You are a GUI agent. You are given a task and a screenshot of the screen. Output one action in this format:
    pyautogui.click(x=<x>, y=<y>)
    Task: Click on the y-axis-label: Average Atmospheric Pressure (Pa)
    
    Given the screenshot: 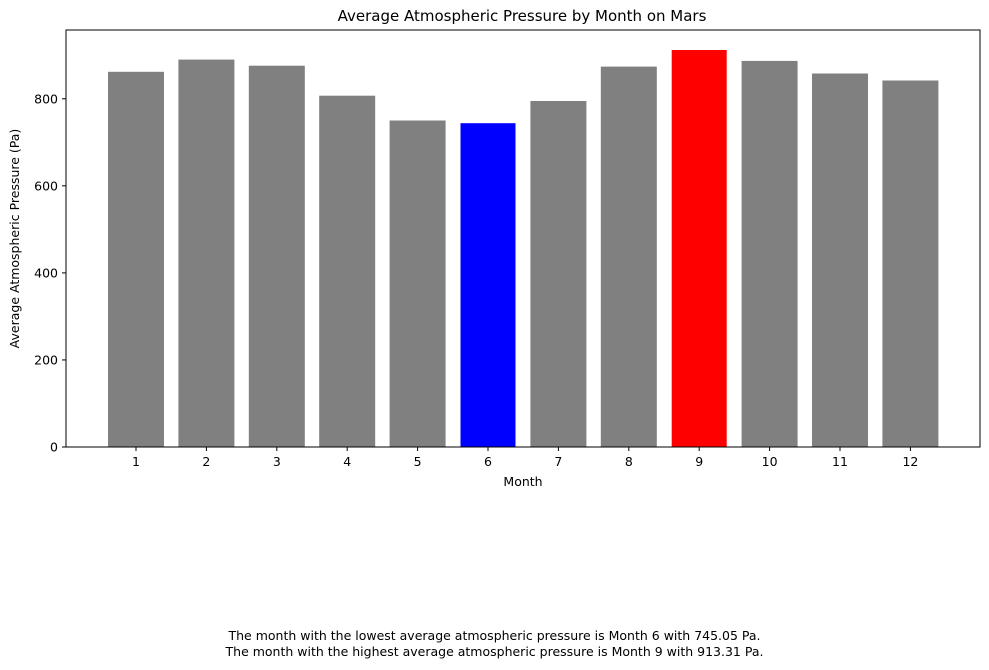 What is the action you would take?
    pyautogui.click(x=14, y=239)
    